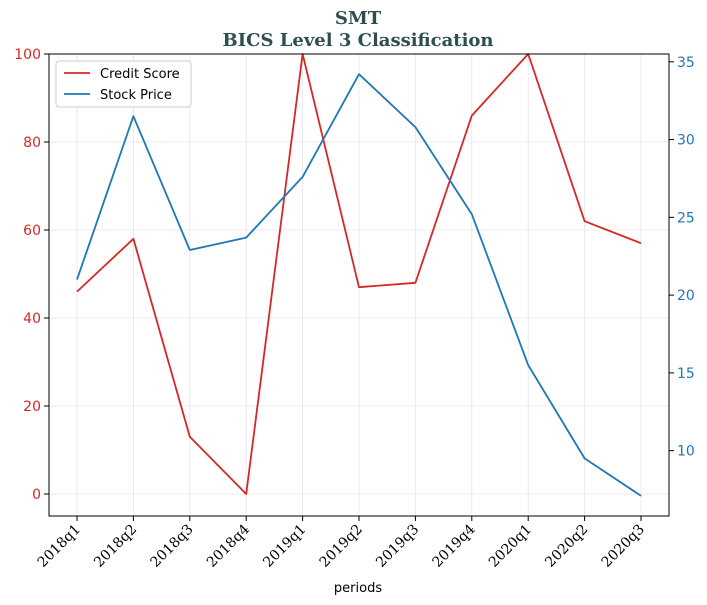  What do you see at coordinates (510, 546) in the screenshot?
I see `x-tick-label: 2020q1` at bounding box center [510, 546].